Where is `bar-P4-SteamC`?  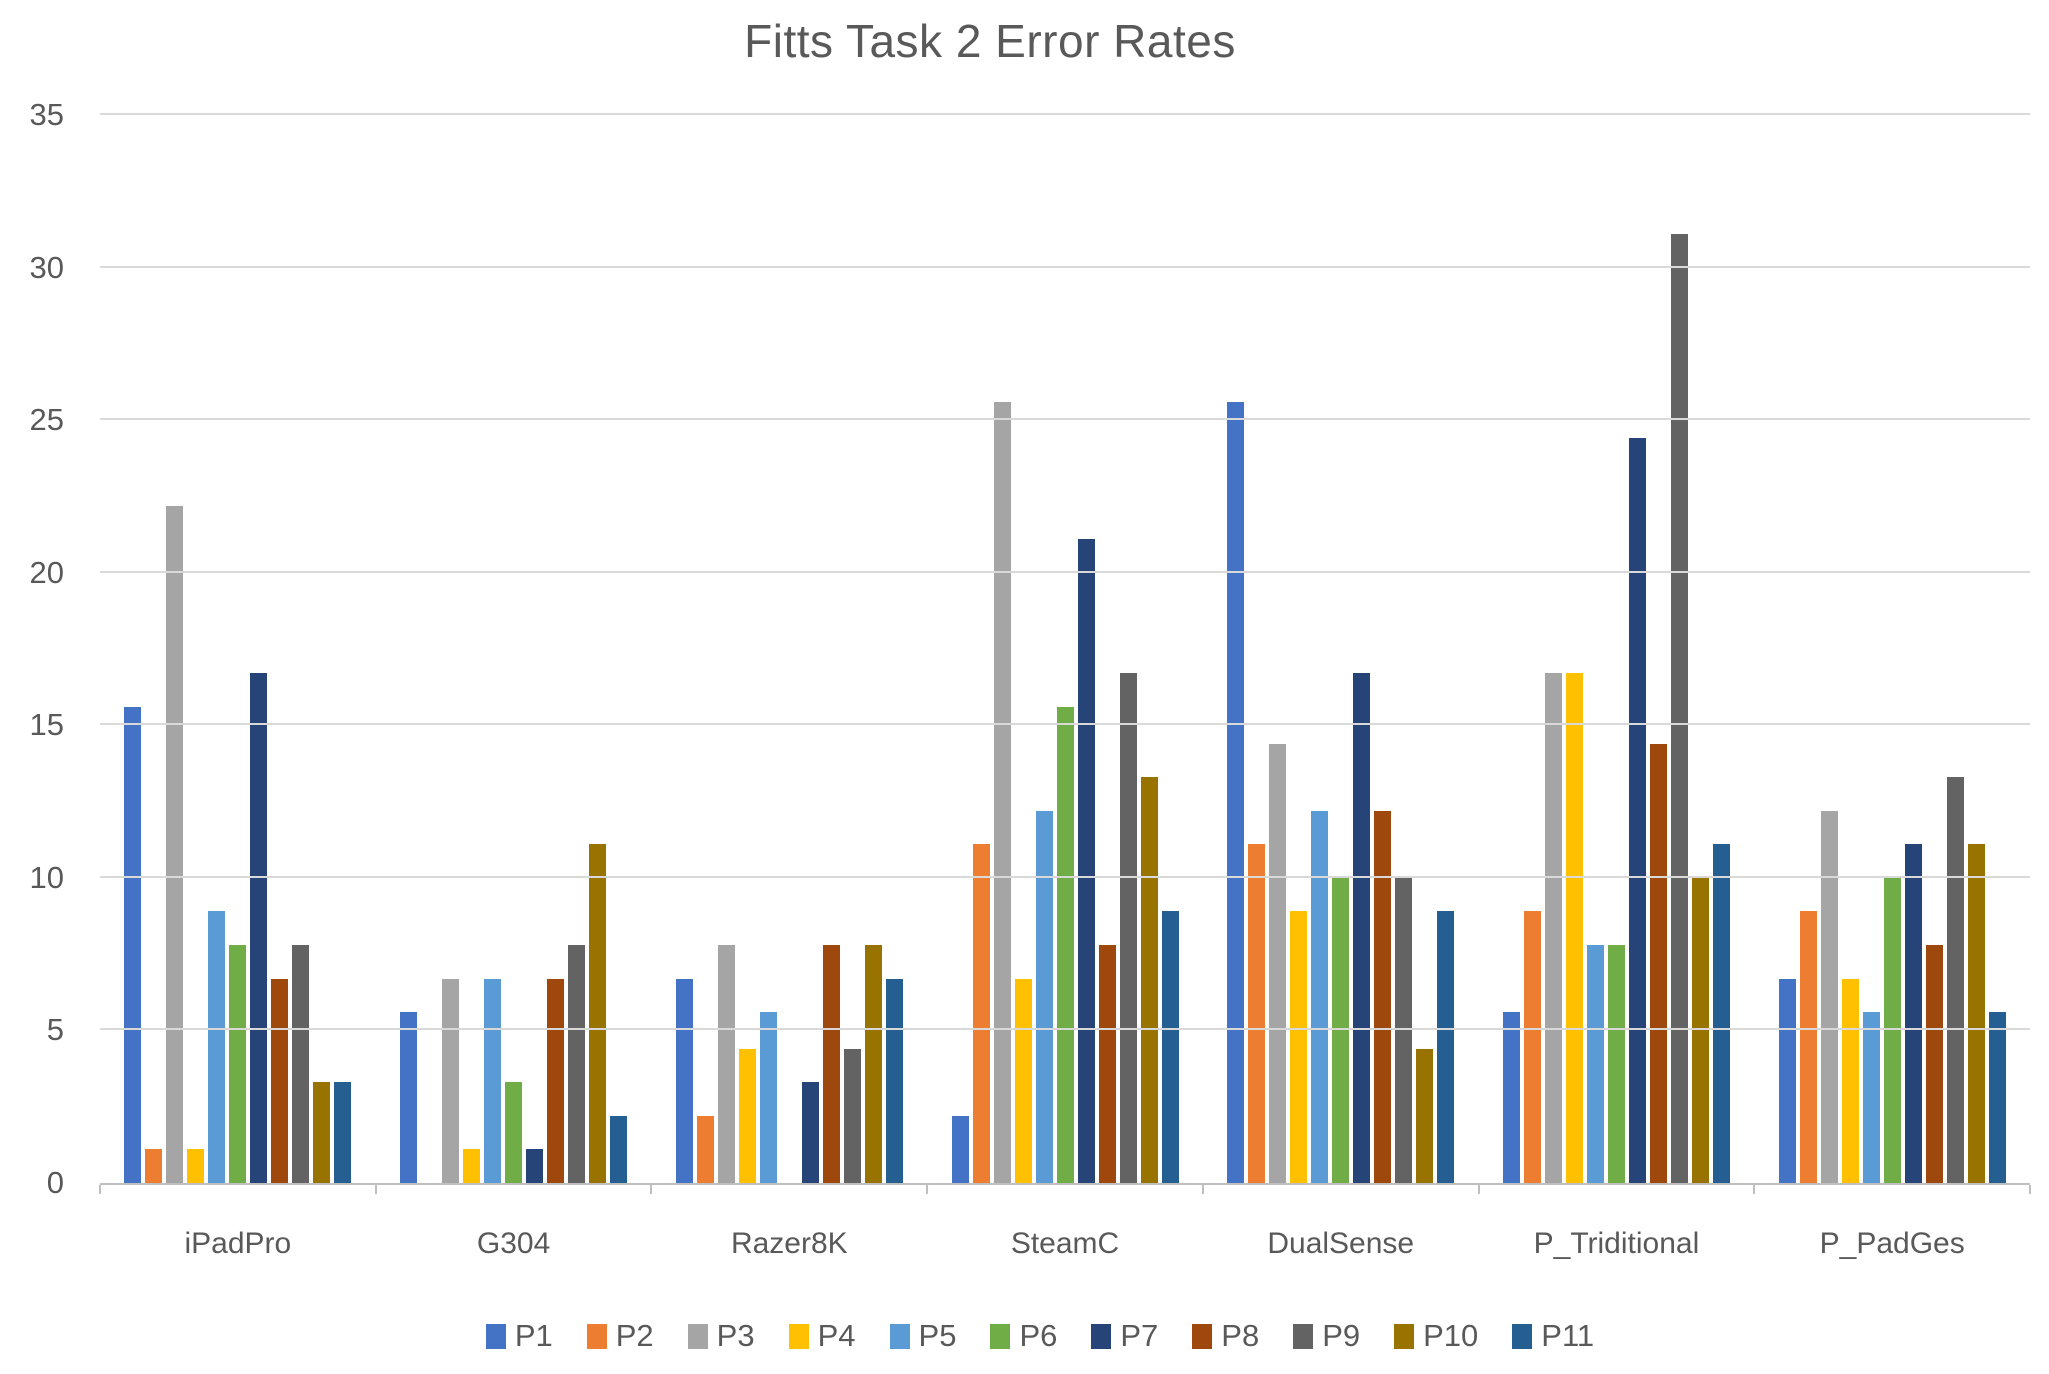 bar-P4-SteamC is located at coordinates (1023, 1080).